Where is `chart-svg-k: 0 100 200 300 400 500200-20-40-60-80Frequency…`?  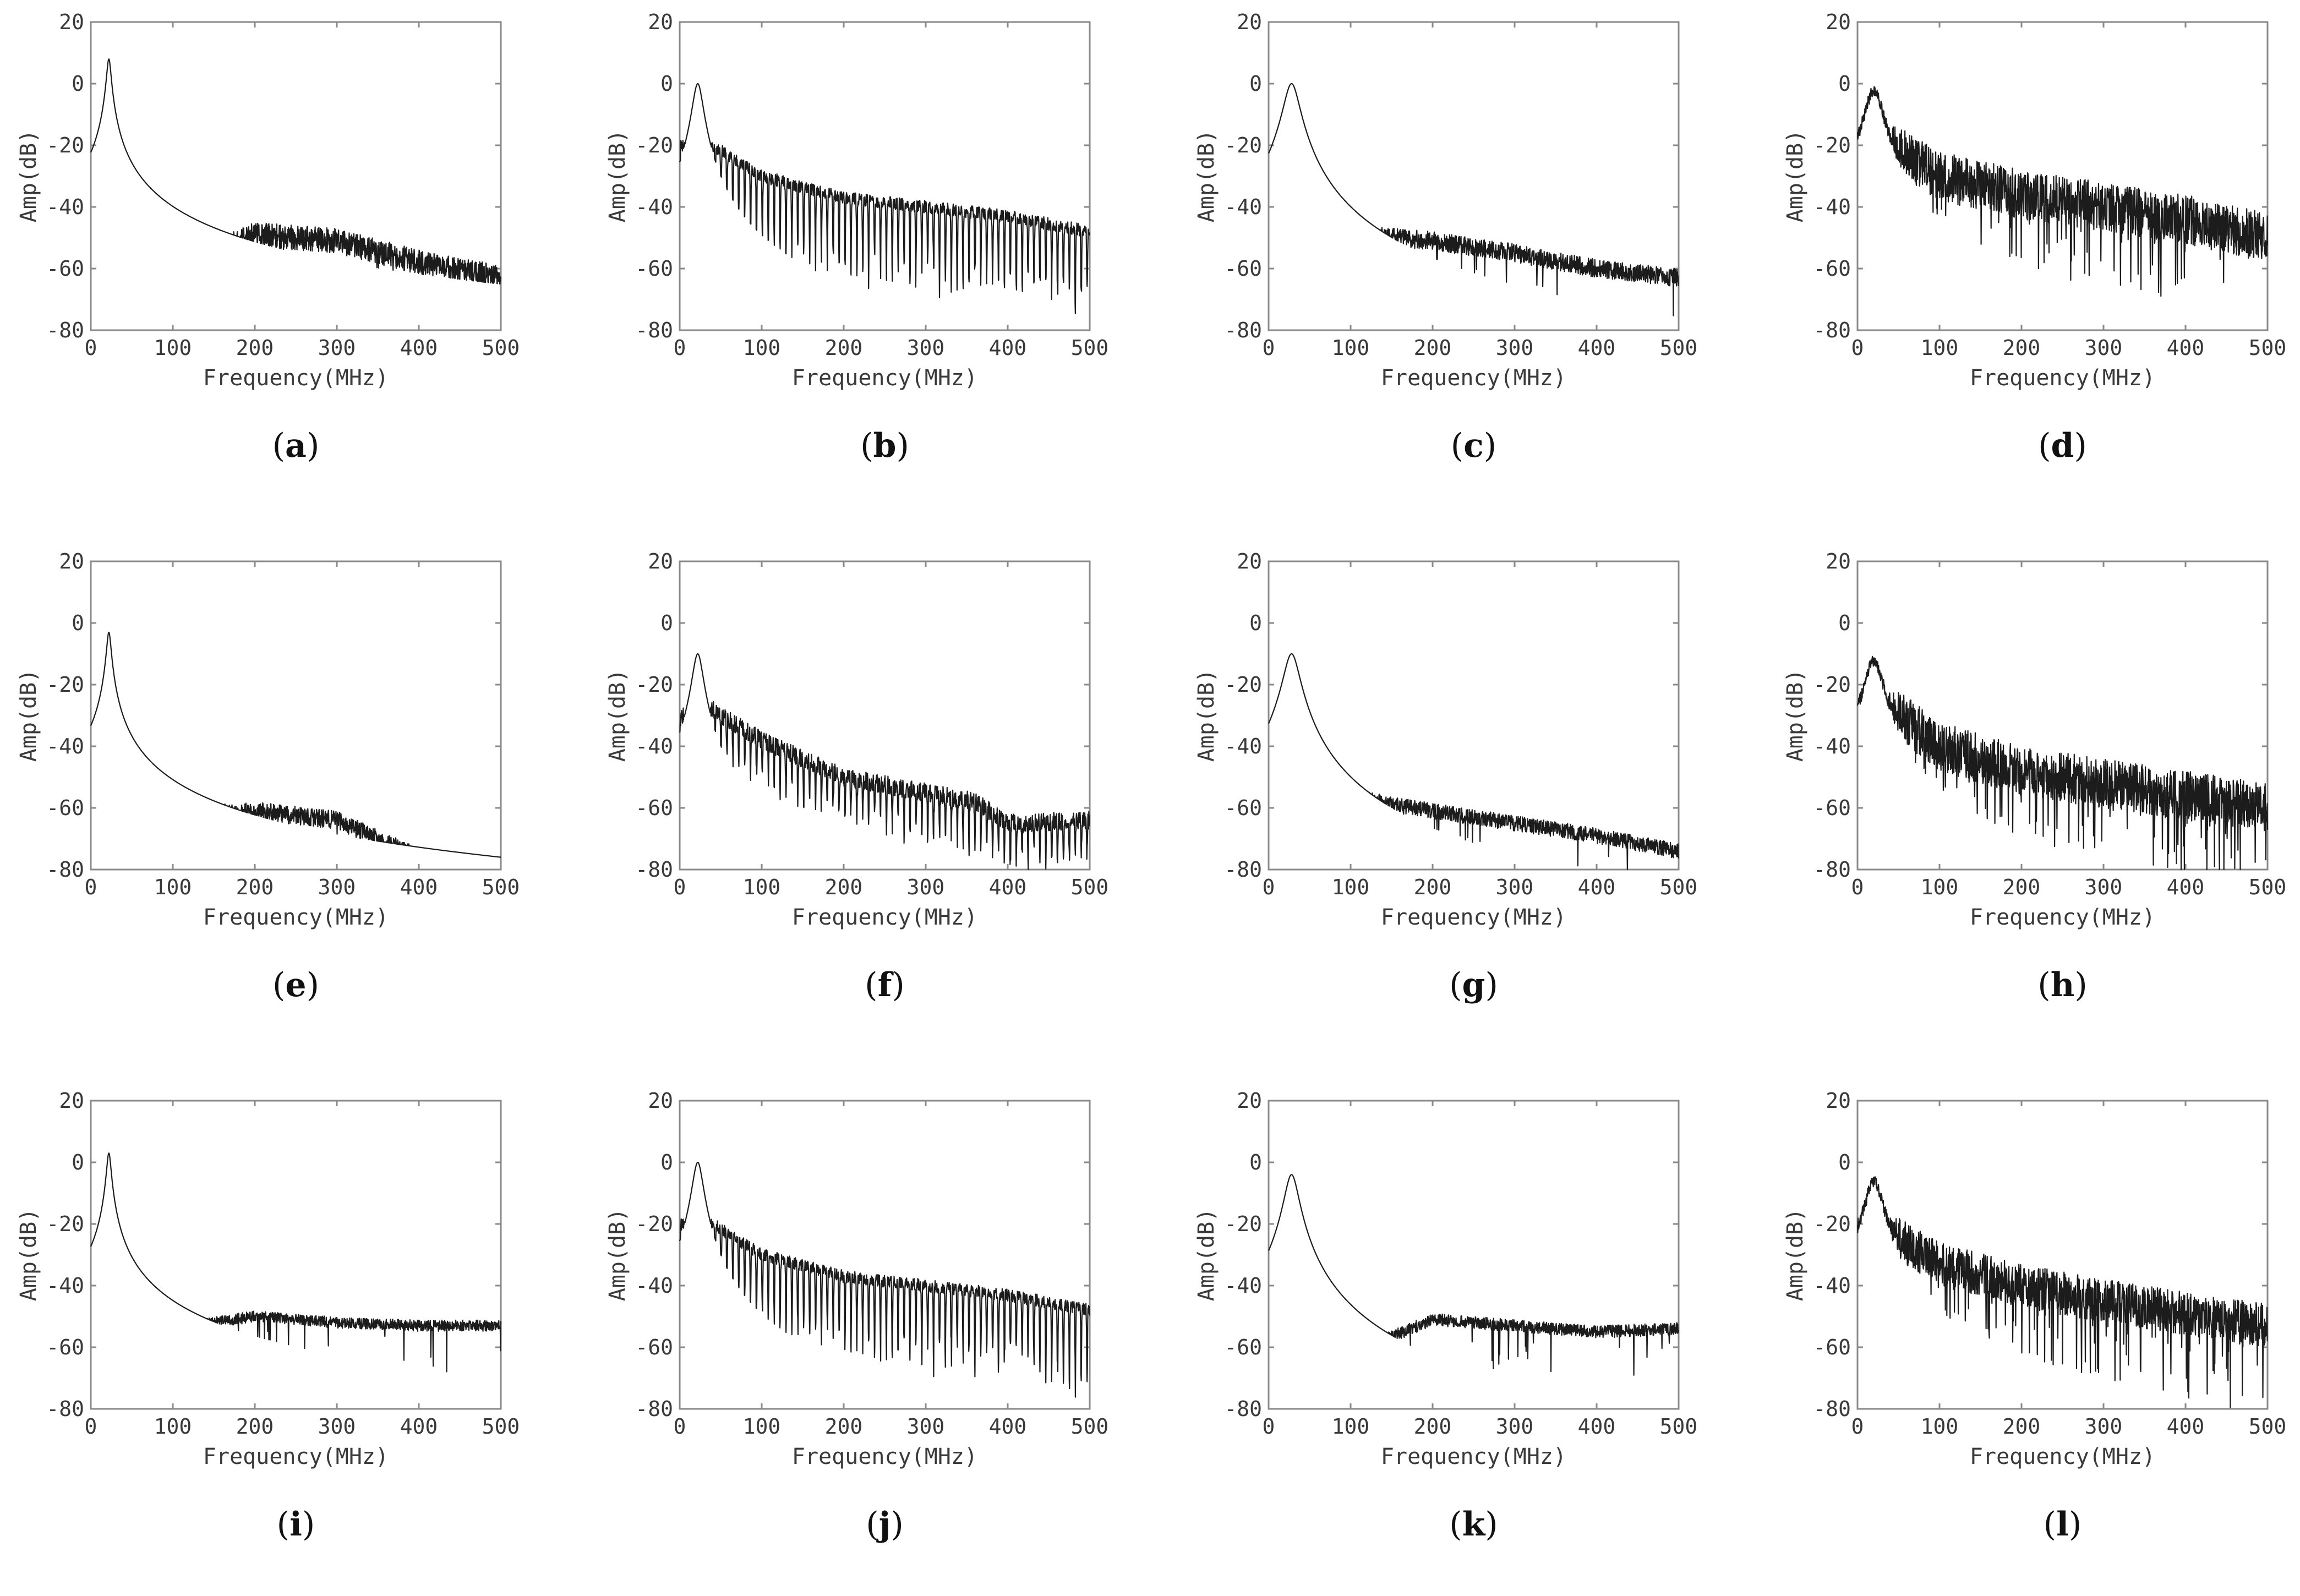
chart-svg-k: 0 100 200 300 400 500200-20-40-60-80Frequency… is located at coordinates (1445, 1279).